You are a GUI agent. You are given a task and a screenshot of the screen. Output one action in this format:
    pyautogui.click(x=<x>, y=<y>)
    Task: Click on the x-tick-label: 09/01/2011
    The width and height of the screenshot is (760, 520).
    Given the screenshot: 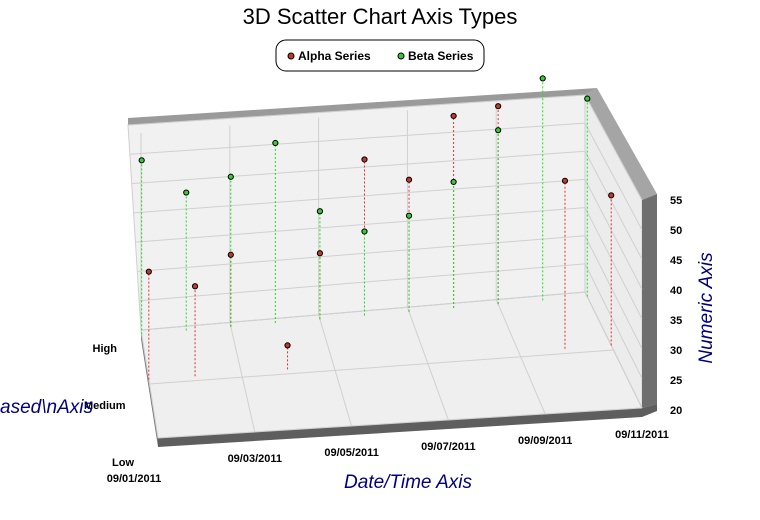 What is the action you would take?
    pyautogui.click(x=134, y=479)
    